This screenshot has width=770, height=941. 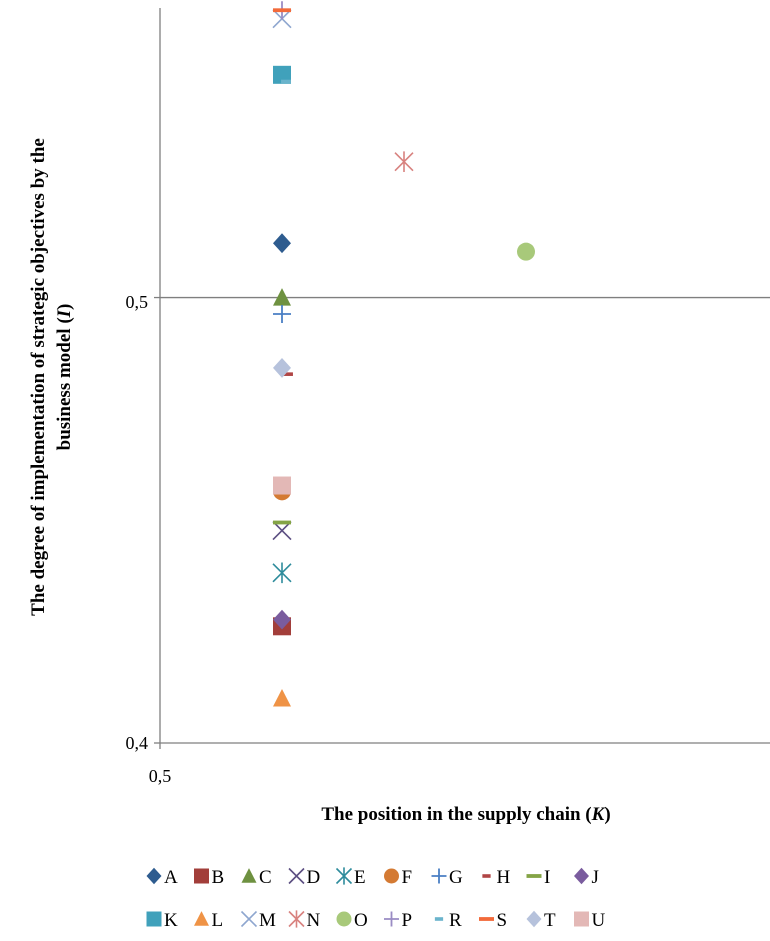 What do you see at coordinates (286, 81) in the screenshot?
I see `data-point-r` at bounding box center [286, 81].